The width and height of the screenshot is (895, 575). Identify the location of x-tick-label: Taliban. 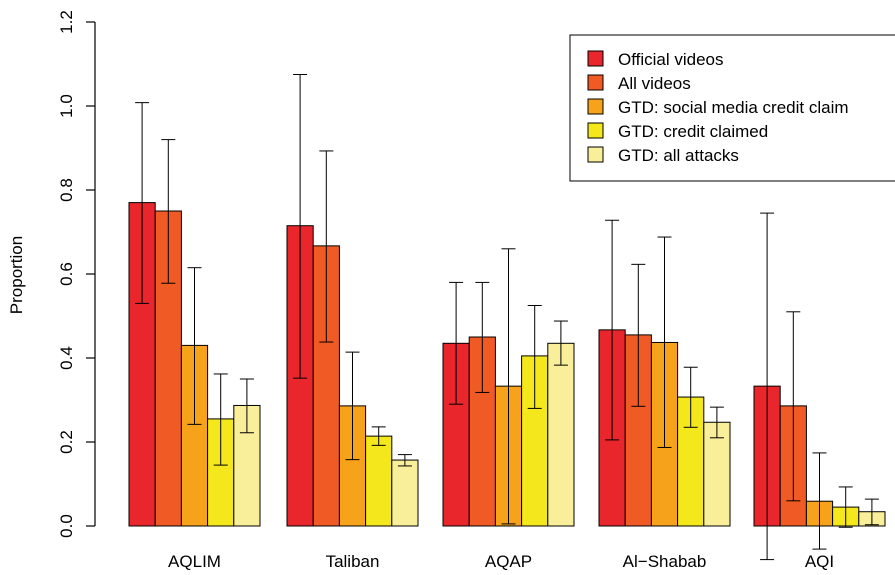
(353, 561).